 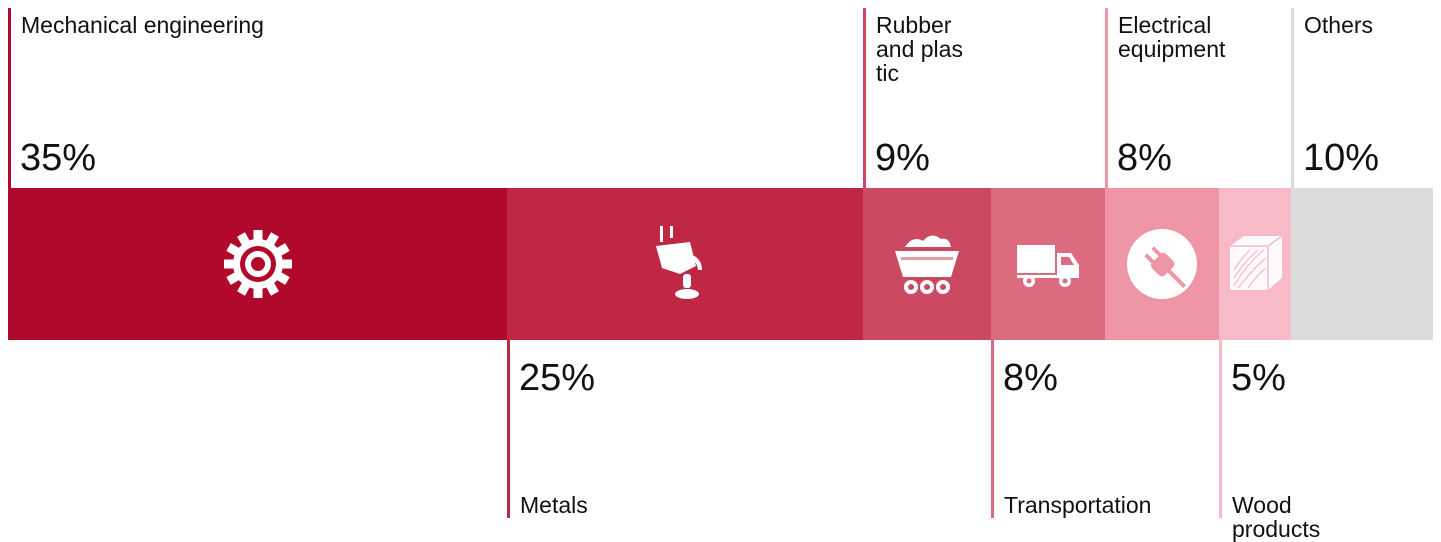 I want to click on value-label: 10%, so click(x=1341, y=158).